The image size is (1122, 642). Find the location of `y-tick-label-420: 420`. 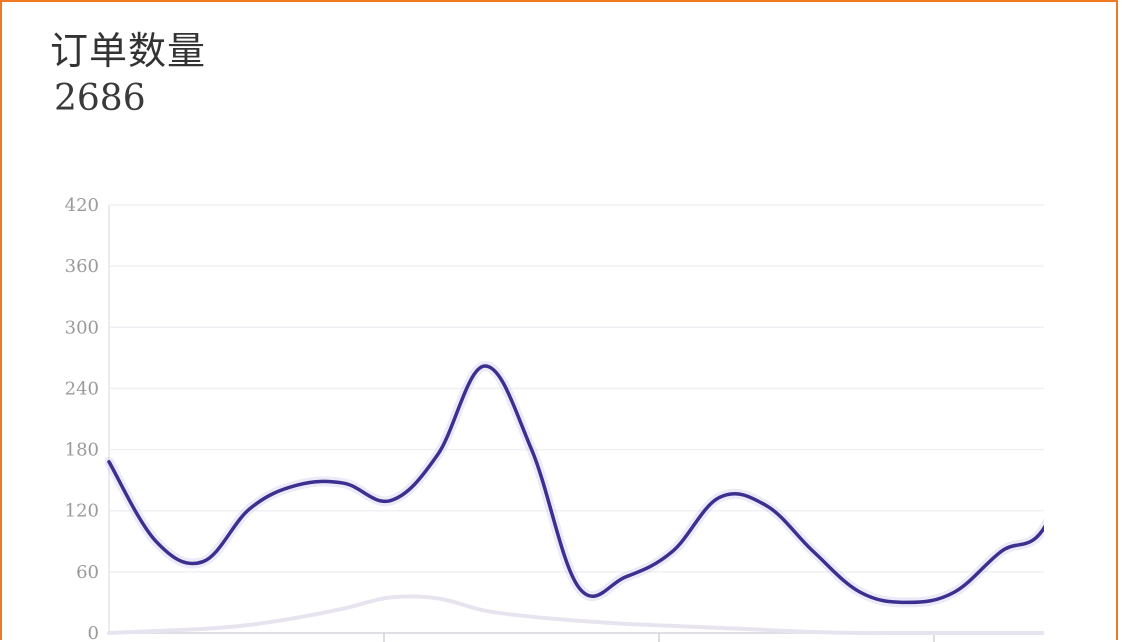

y-tick-label-420: 420 is located at coordinates (82, 205).